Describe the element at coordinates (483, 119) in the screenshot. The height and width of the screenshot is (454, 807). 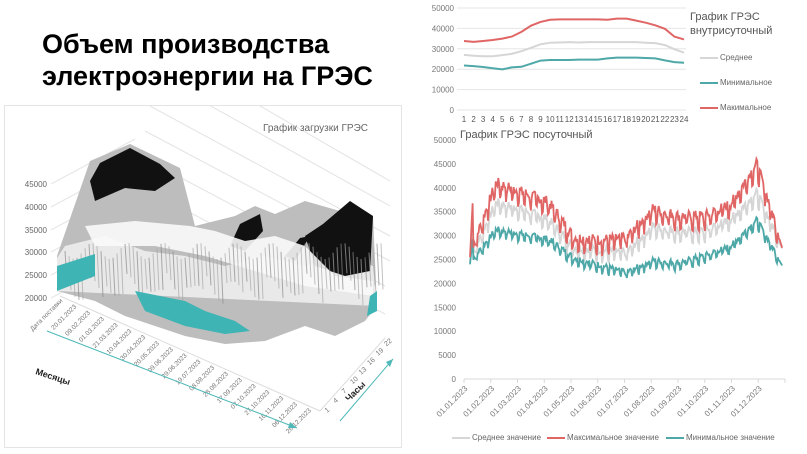
I see `svg-text: 3` at that location.